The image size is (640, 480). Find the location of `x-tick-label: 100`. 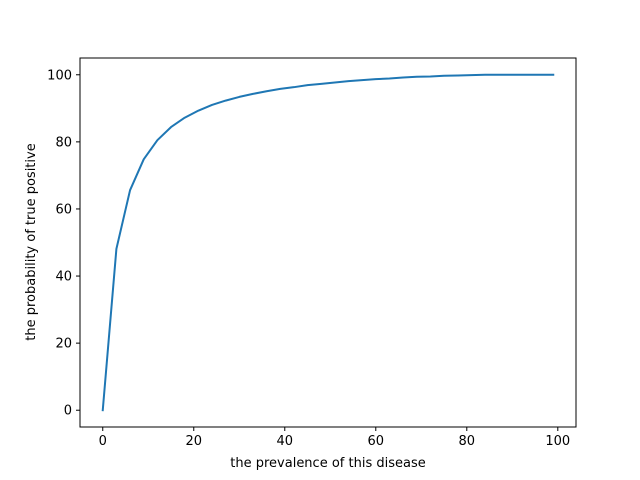

x-tick-label: 100 is located at coordinates (557, 441).